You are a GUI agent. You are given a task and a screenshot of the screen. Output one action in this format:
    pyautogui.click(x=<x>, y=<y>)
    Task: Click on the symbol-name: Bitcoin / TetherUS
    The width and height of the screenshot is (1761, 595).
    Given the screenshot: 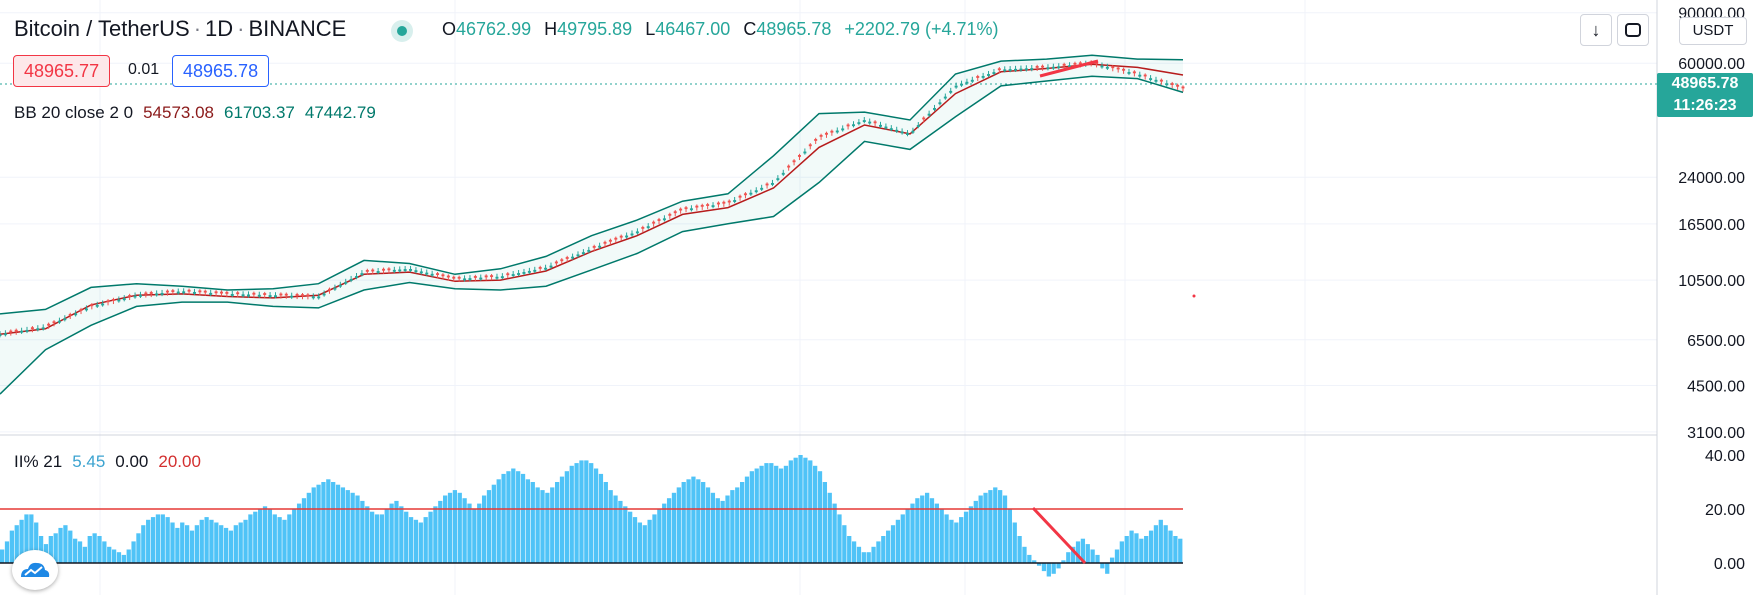 What is the action you would take?
    pyautogui.click(x=102, y=28)
    